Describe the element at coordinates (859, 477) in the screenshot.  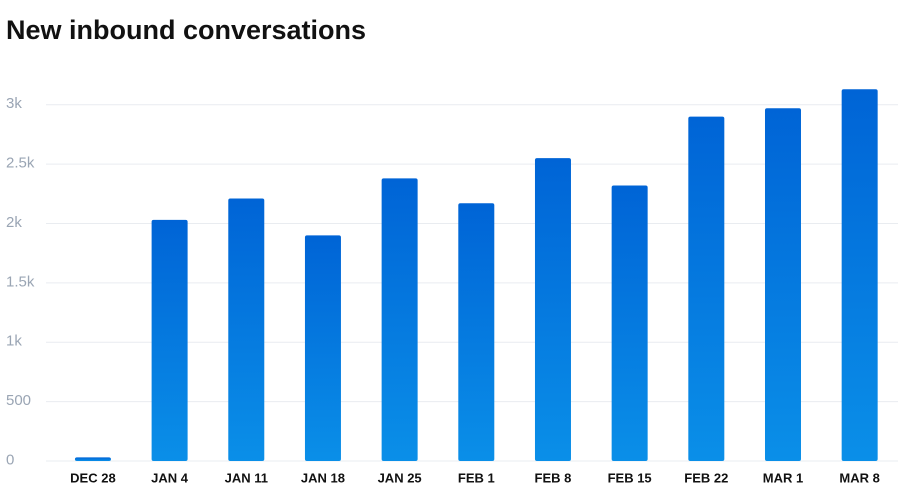
I see `x-tick-label: MAR 8` at that location.